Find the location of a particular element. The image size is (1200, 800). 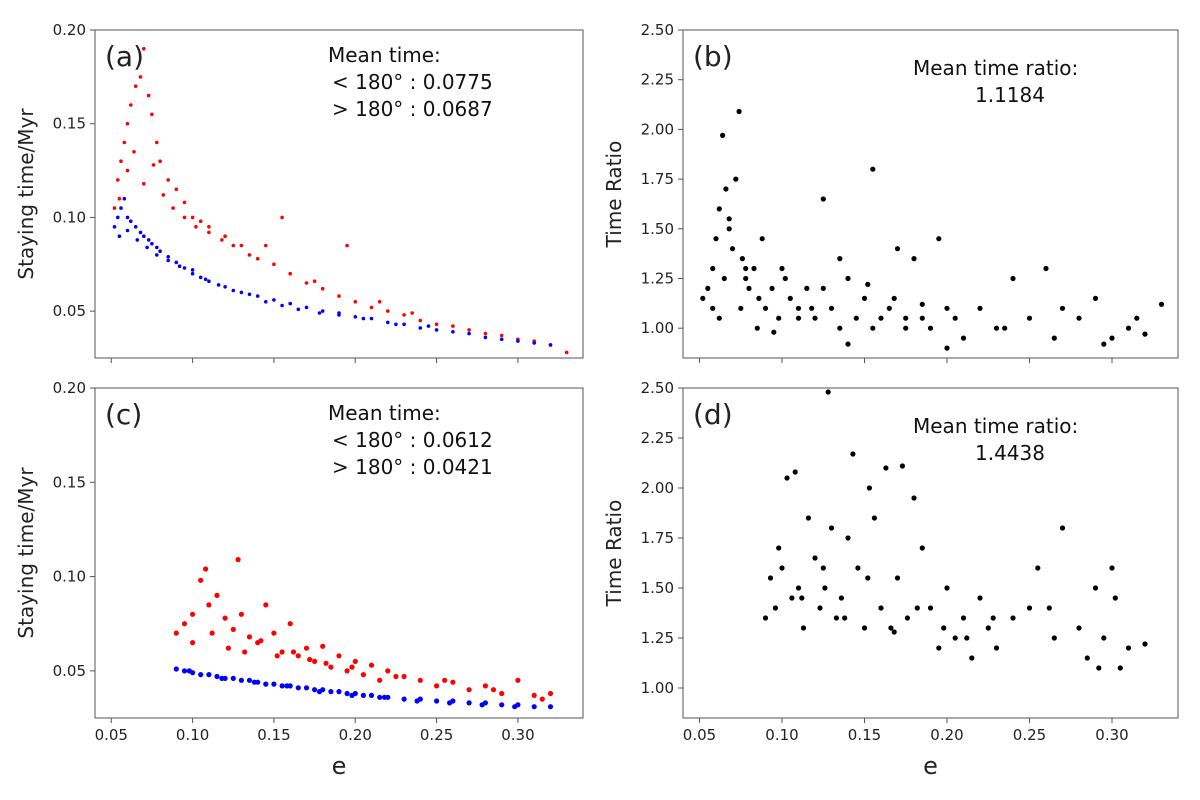

y-tick-label: 2.50 is located at coordinates (657, 30).